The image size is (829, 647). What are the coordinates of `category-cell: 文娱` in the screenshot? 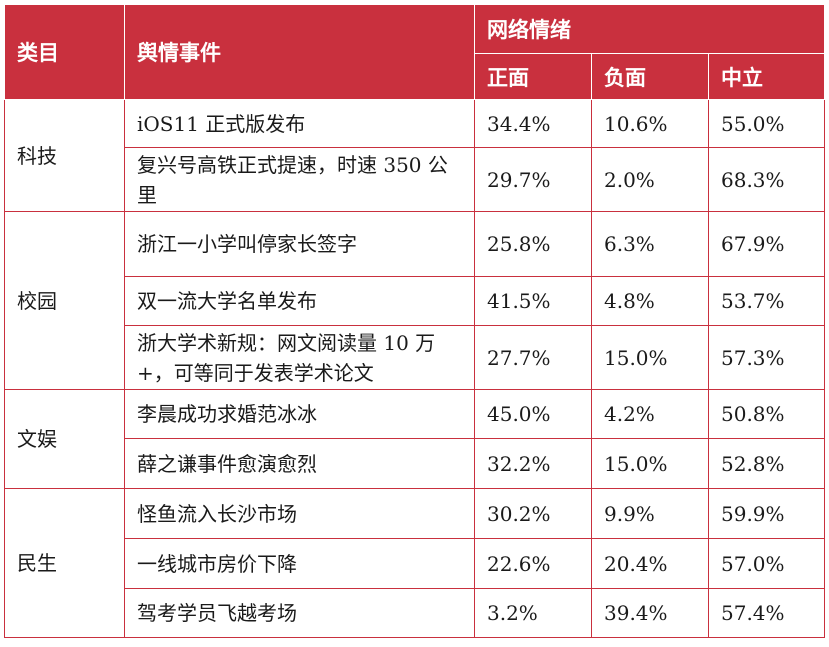 It's located at (64, 439).